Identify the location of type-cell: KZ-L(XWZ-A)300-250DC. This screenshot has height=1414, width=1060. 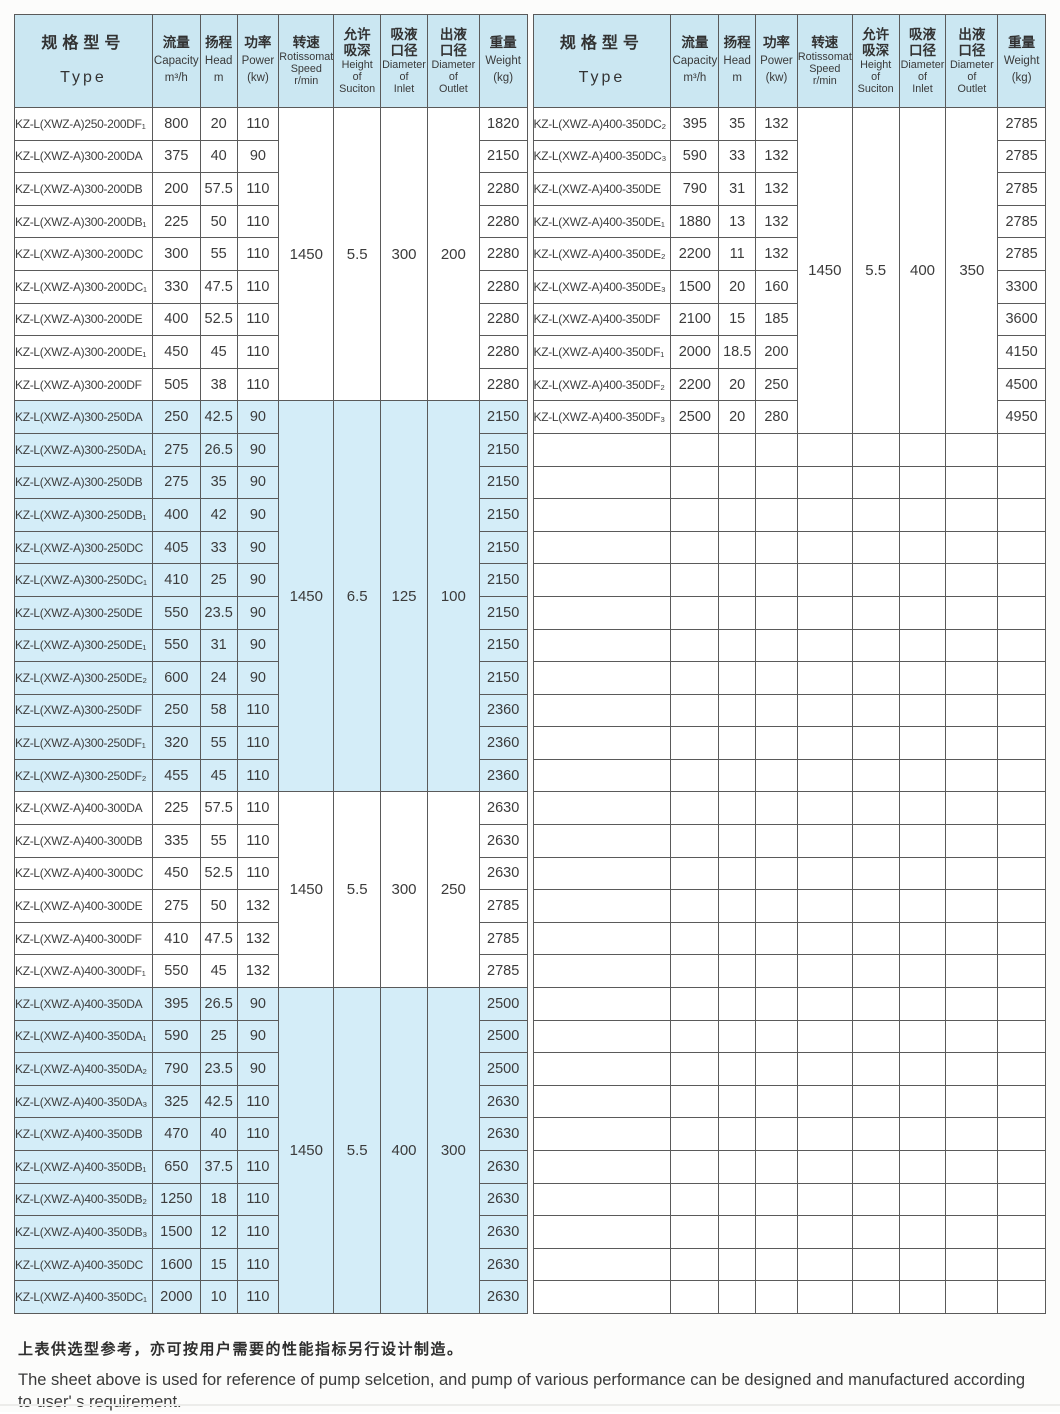
(83, 547).